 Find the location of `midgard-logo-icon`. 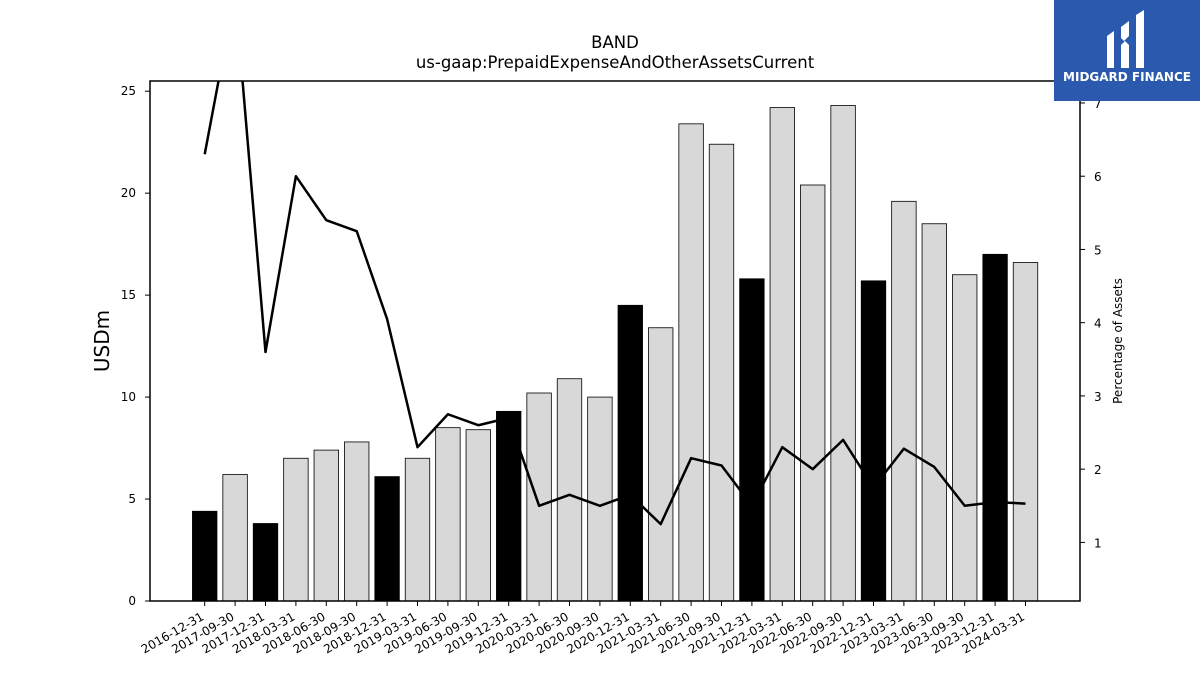

midgard-logo-icon is located at coordinates (1125, 39).